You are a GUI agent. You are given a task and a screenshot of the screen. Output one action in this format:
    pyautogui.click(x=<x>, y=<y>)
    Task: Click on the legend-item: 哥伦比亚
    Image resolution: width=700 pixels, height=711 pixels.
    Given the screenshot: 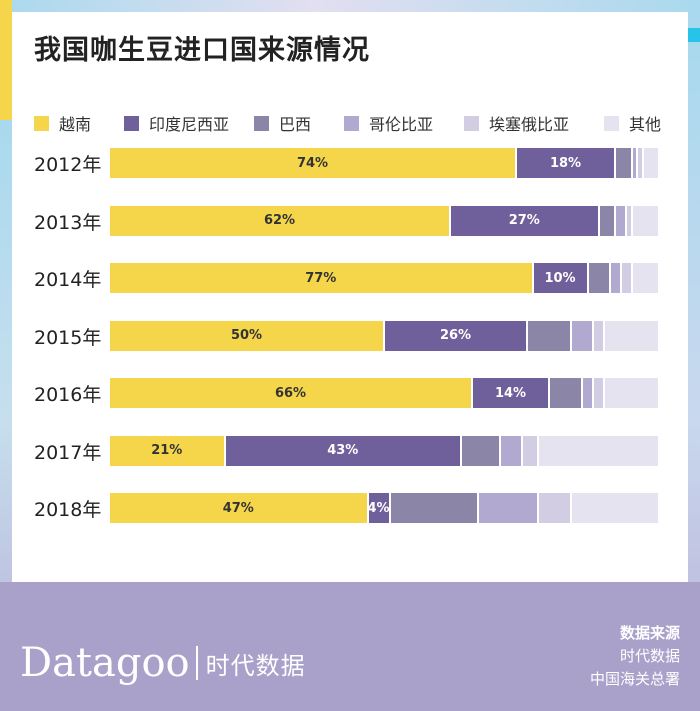 What is the action you would take?
    pyautogui.click(x=388, y=123)
    